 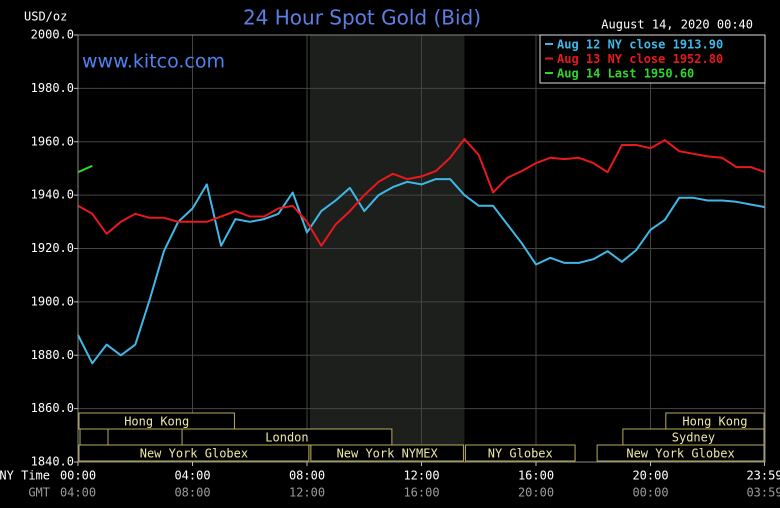 I want to click on watermark: www.kitco.com, so click(x=153, y=62).